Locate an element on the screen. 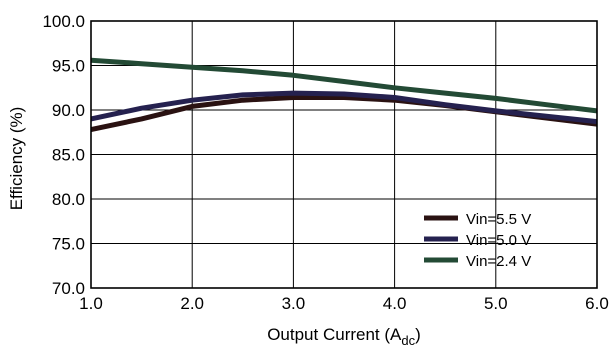 The image size is (610, 357). legend-label: Vin=2.4 V is located at coordinates (498, 261).